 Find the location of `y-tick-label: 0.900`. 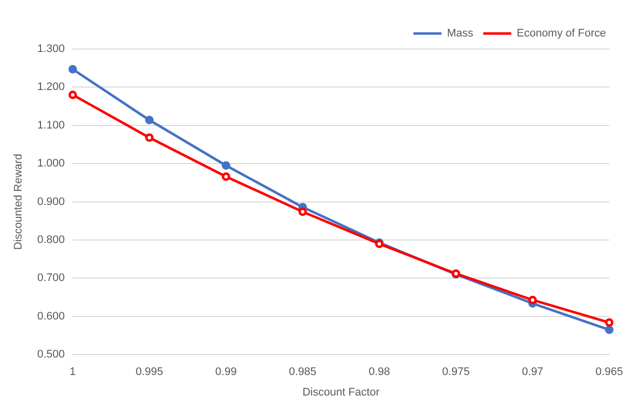

y-tick-label: 0.900 is located at coordinates (51, 202).